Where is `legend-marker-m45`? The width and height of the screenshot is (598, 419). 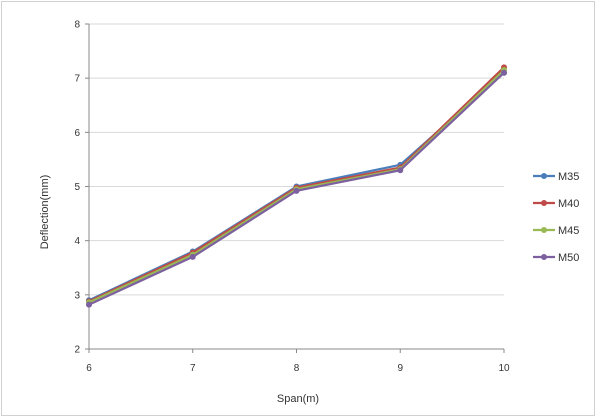 legend-marker-m45 is located at coordinates (544, 230).